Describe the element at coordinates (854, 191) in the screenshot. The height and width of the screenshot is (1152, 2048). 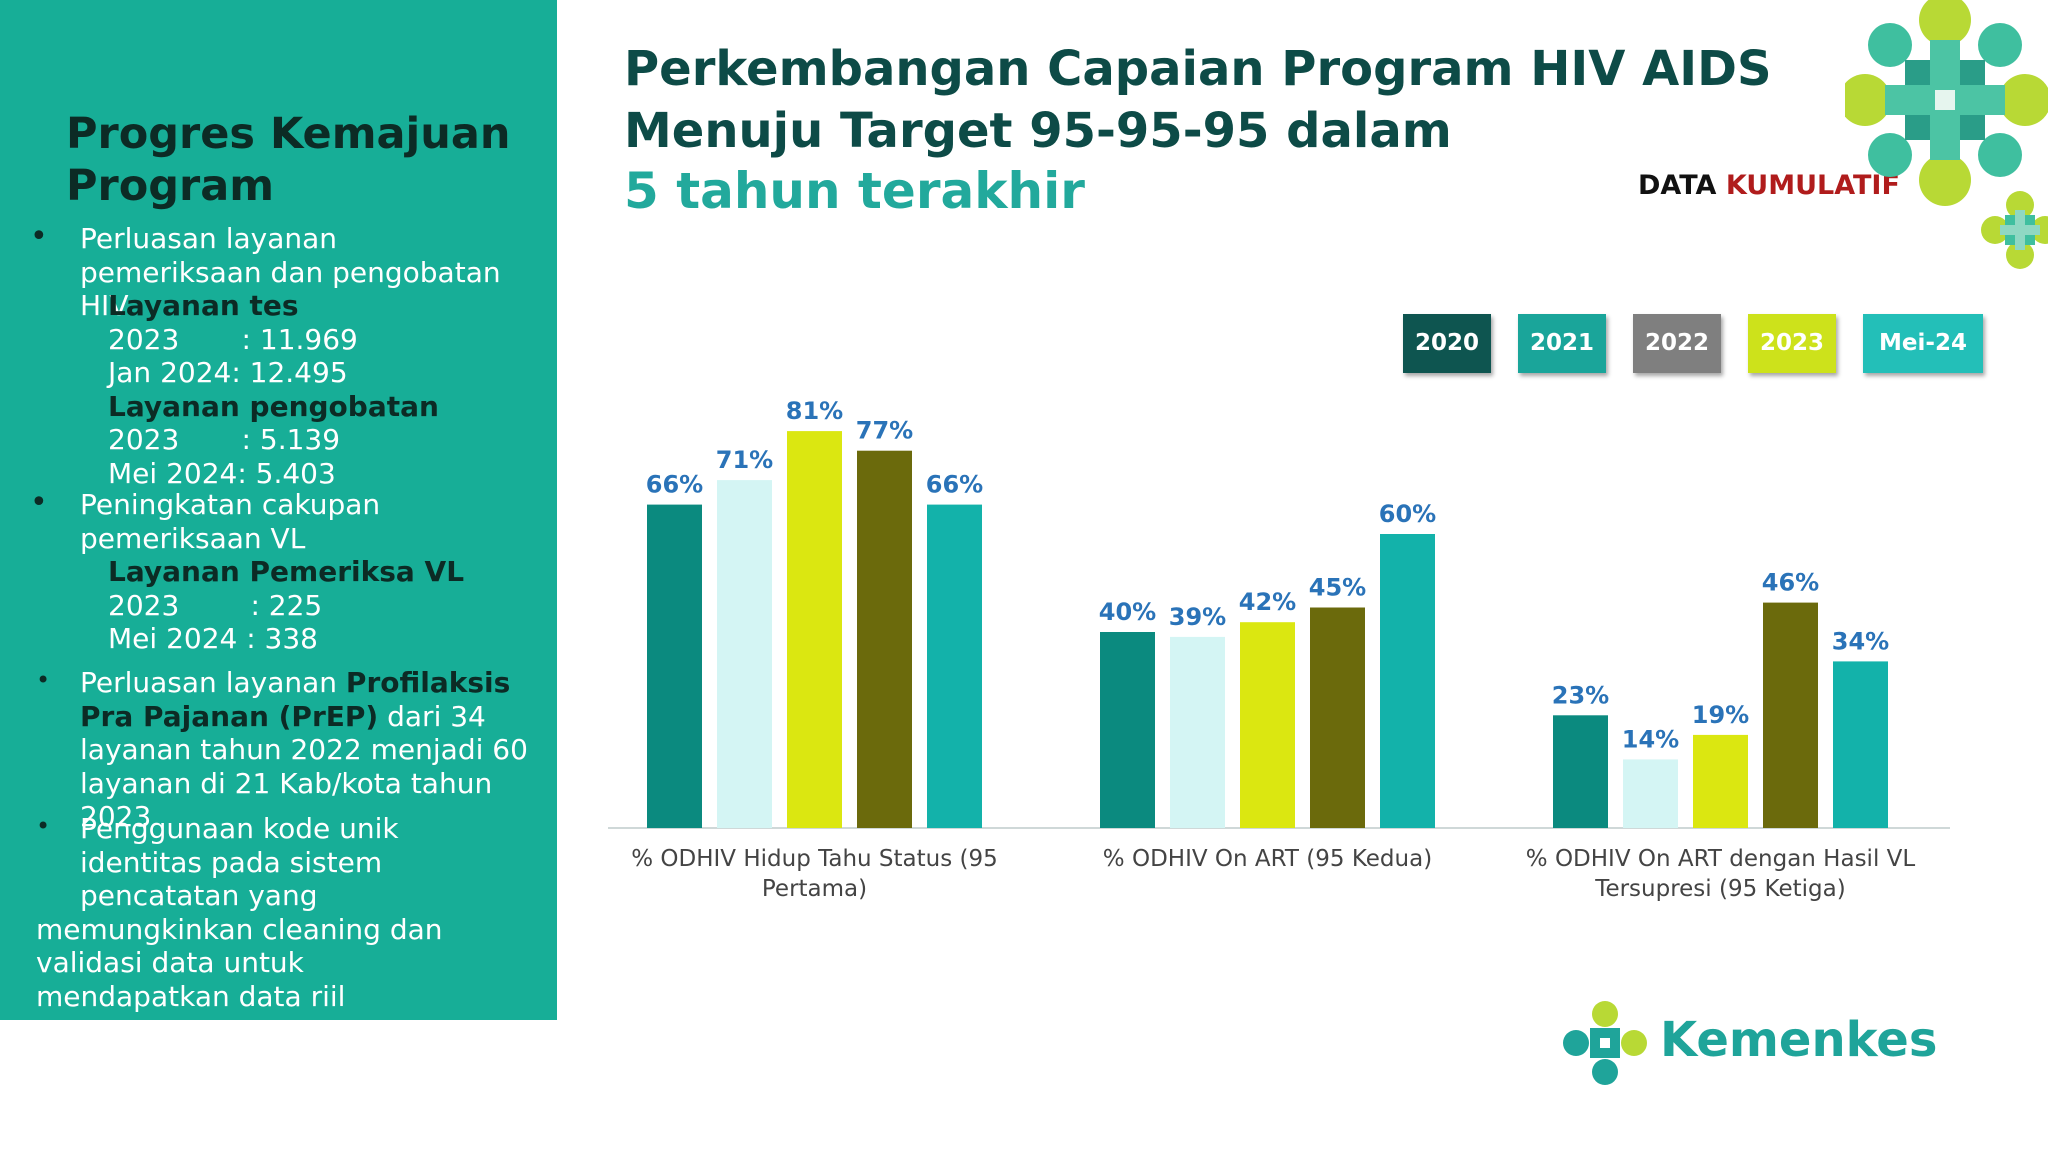
I see `main-subtitle: 5 tahun terakhir` at that location.